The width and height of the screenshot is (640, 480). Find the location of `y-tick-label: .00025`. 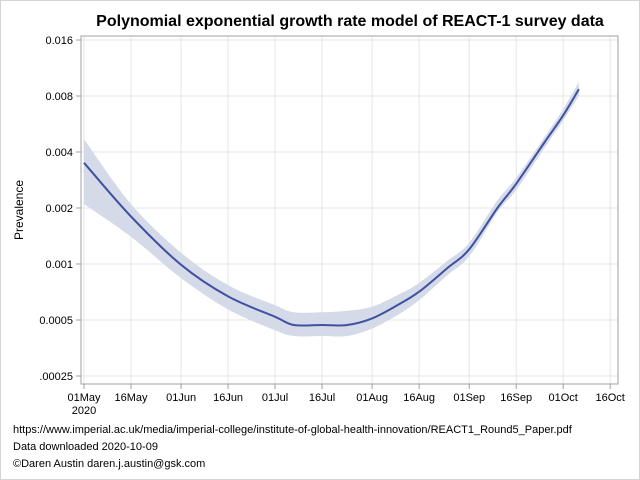

y-tick-label: .00025 is located at coordinates (56, 377).